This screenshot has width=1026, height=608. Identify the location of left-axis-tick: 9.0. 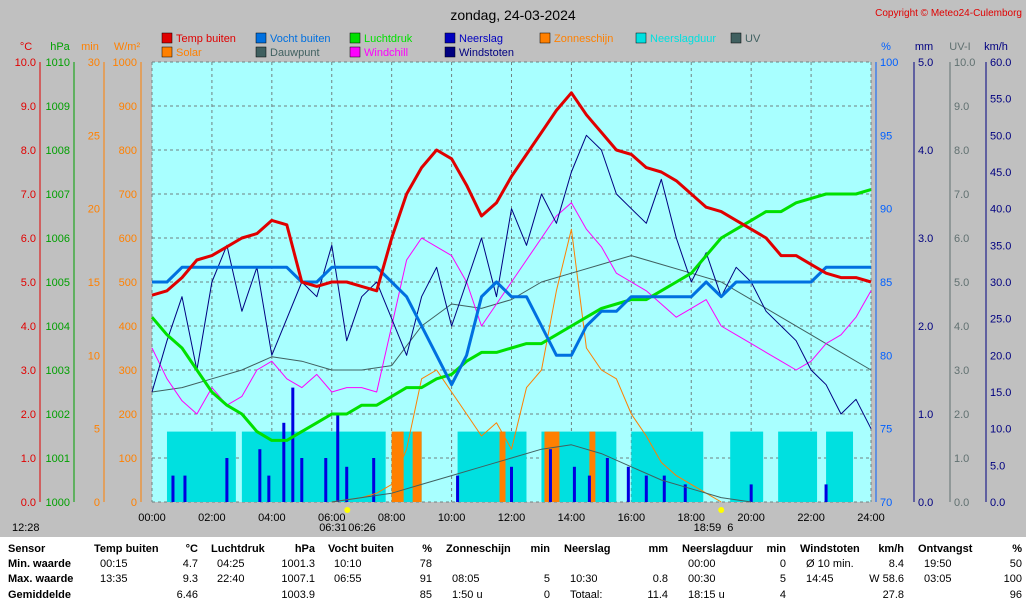
(28, 107).